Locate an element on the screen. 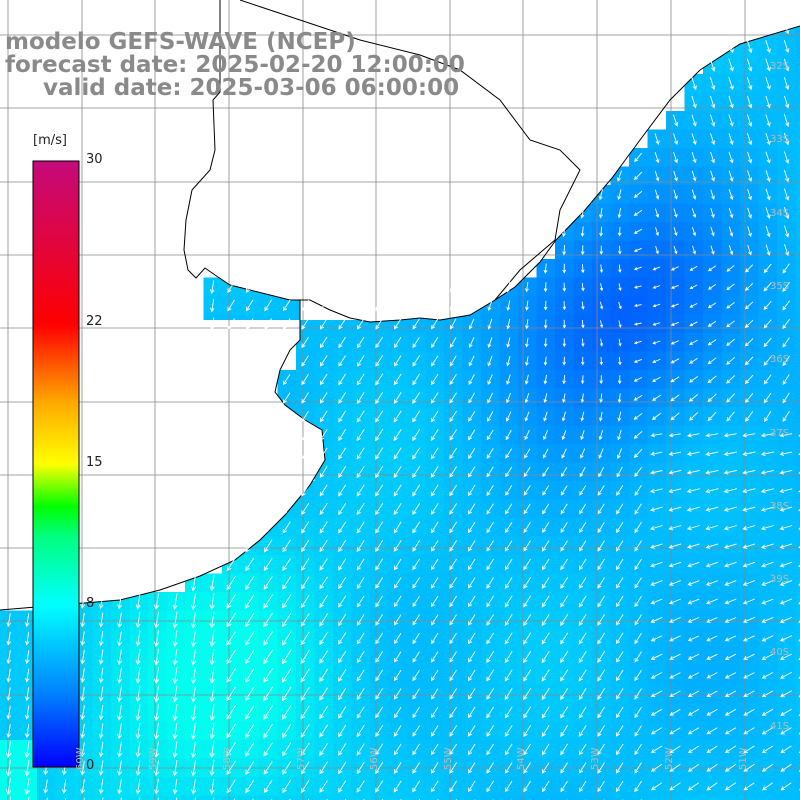  latitude-label: 41S is located at coordinates (780, 726).